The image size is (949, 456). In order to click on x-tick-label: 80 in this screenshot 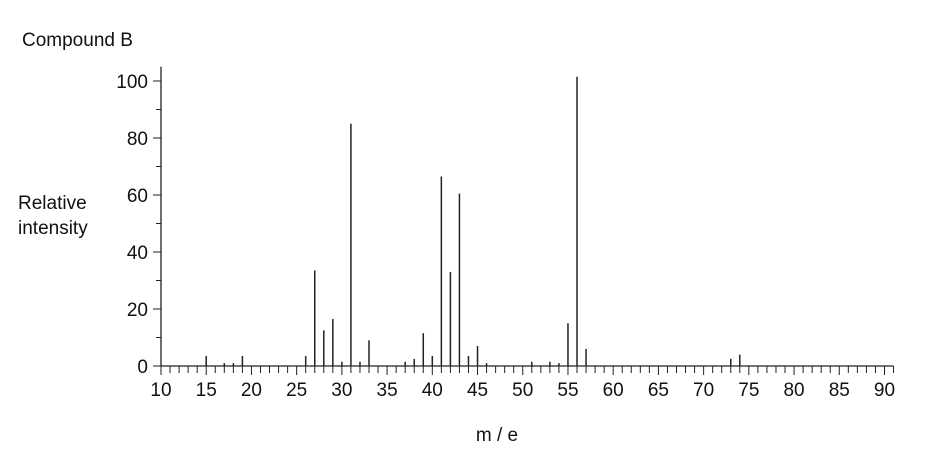, I will do `click(793, 390)`.